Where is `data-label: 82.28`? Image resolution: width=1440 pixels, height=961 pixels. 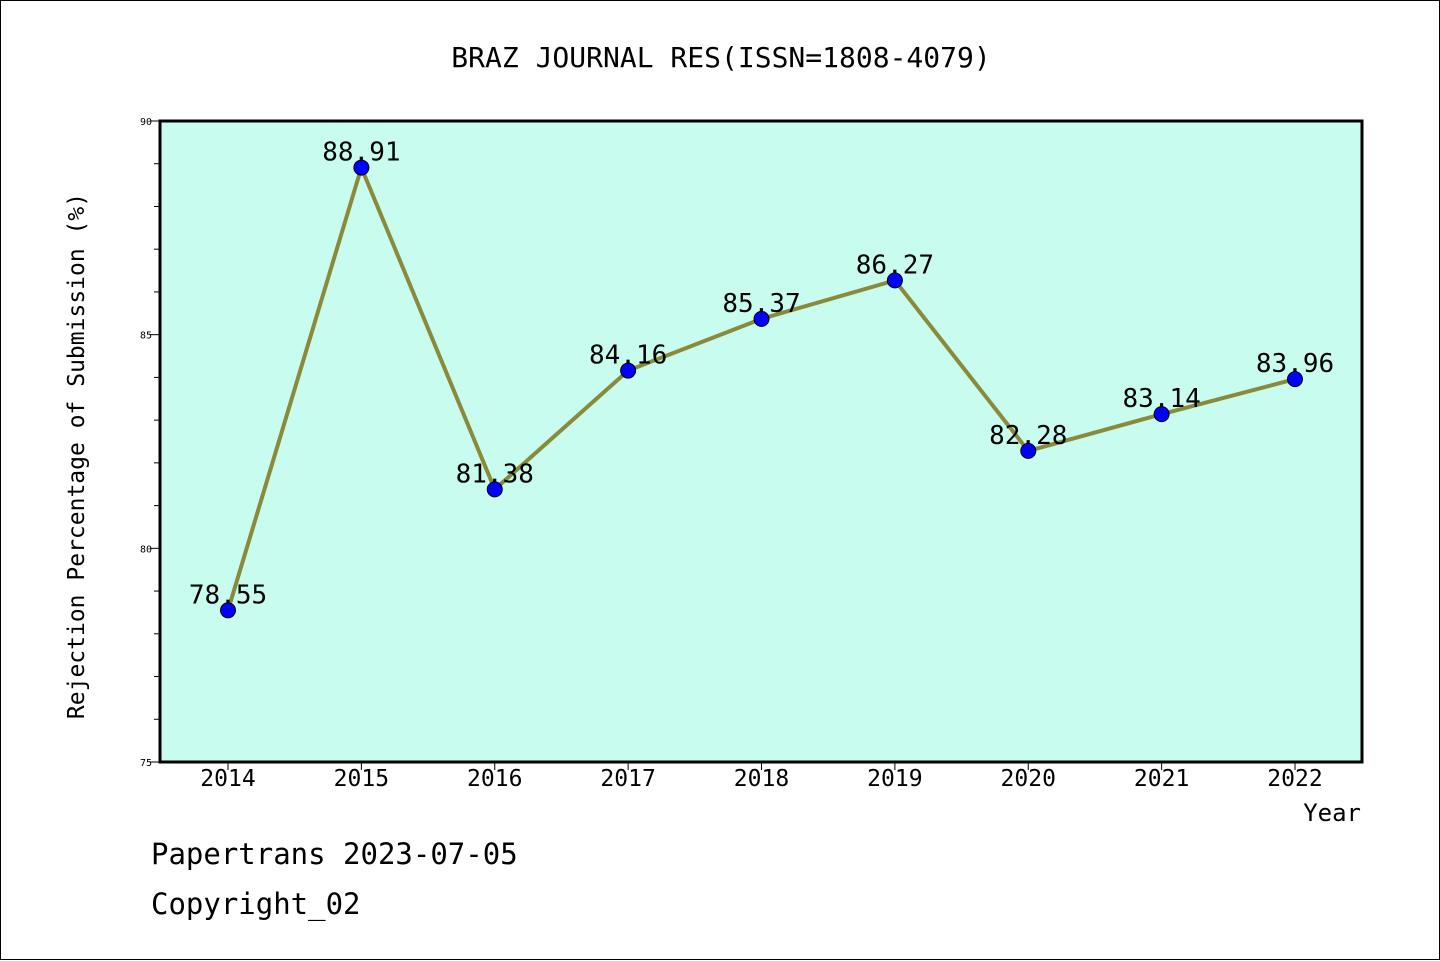 data-label: 82.28 is located at coordinates (1028, 436).